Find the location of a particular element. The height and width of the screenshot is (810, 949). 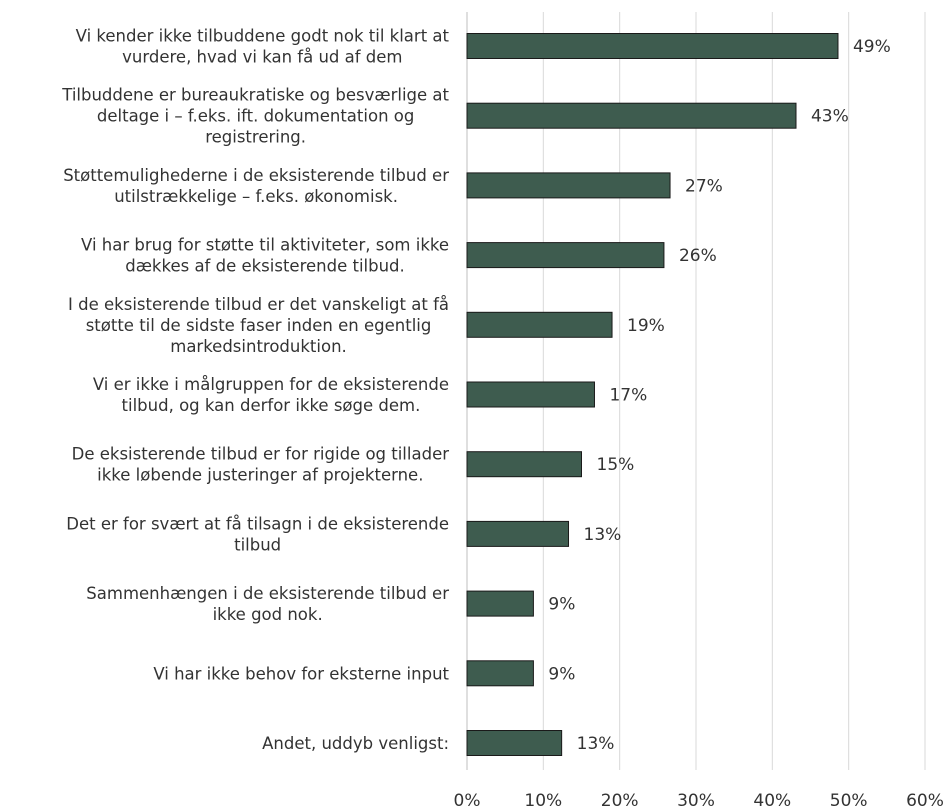

category-label: deltage i – f.eks. ift. dokumentation og is located at coordinates (255, 116).